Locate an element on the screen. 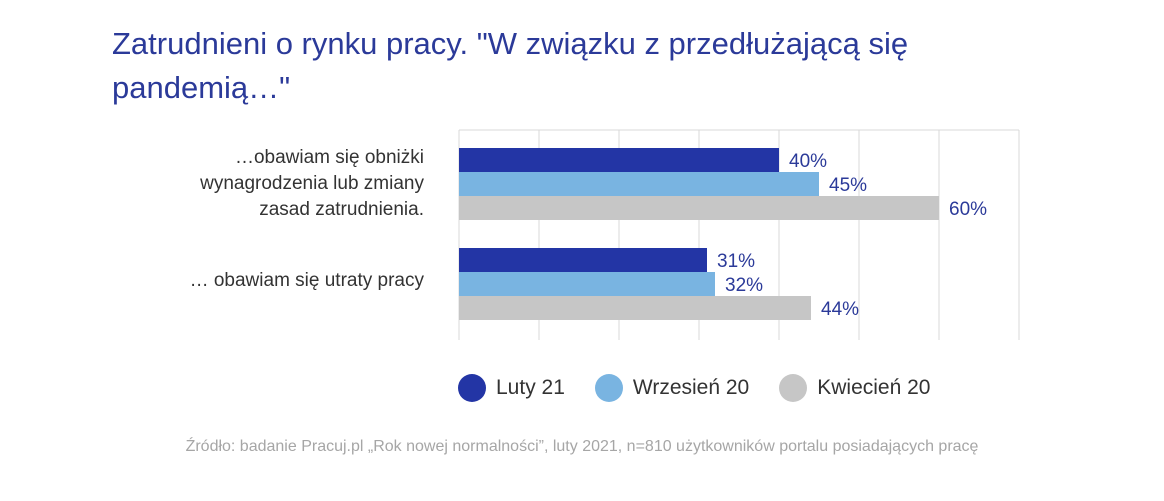 This screenshot has height=501, width=1164. data-label: 32% is located at coordinates (744, 285).